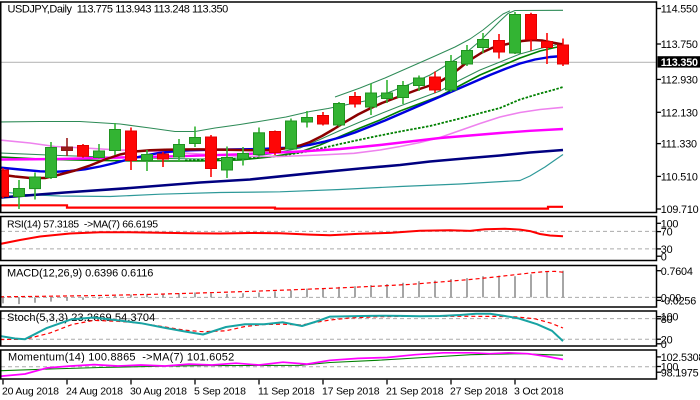 The height and width of the screenshot is (400, 700). Describe the element at coordinates (80, 273) in the screenshot. I see `svg-text: MACD(12,26,9) 0.6396 0.6116` at that location.